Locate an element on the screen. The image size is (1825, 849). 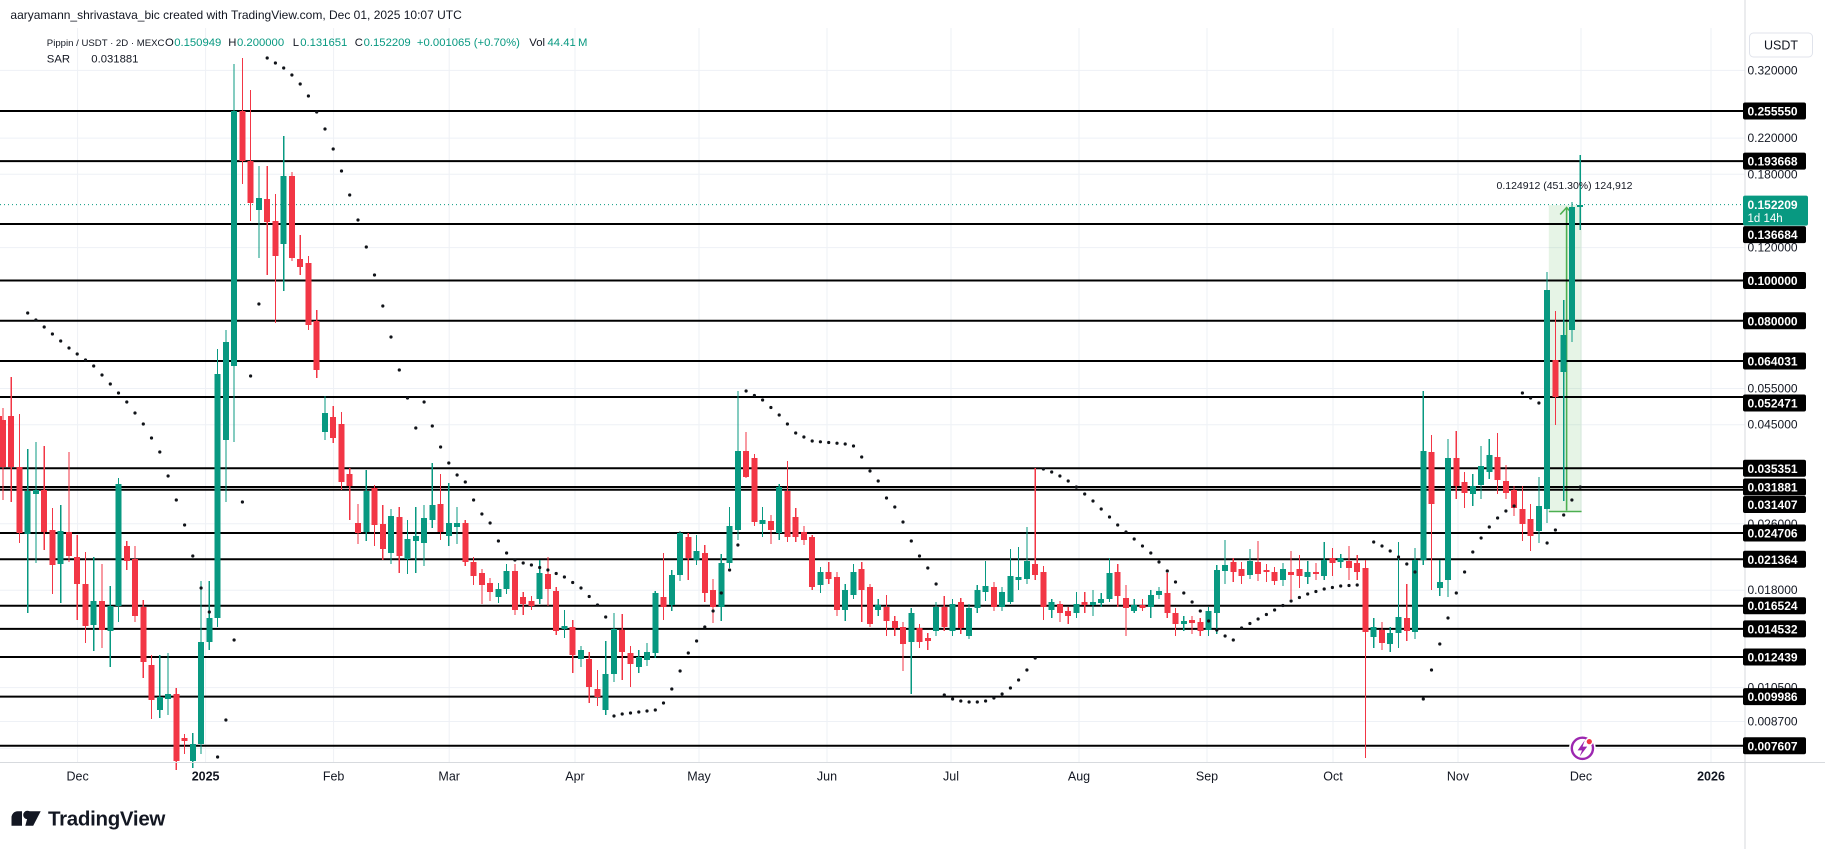
svg-text: 0.100000 is located at coordinates (1773, 281).